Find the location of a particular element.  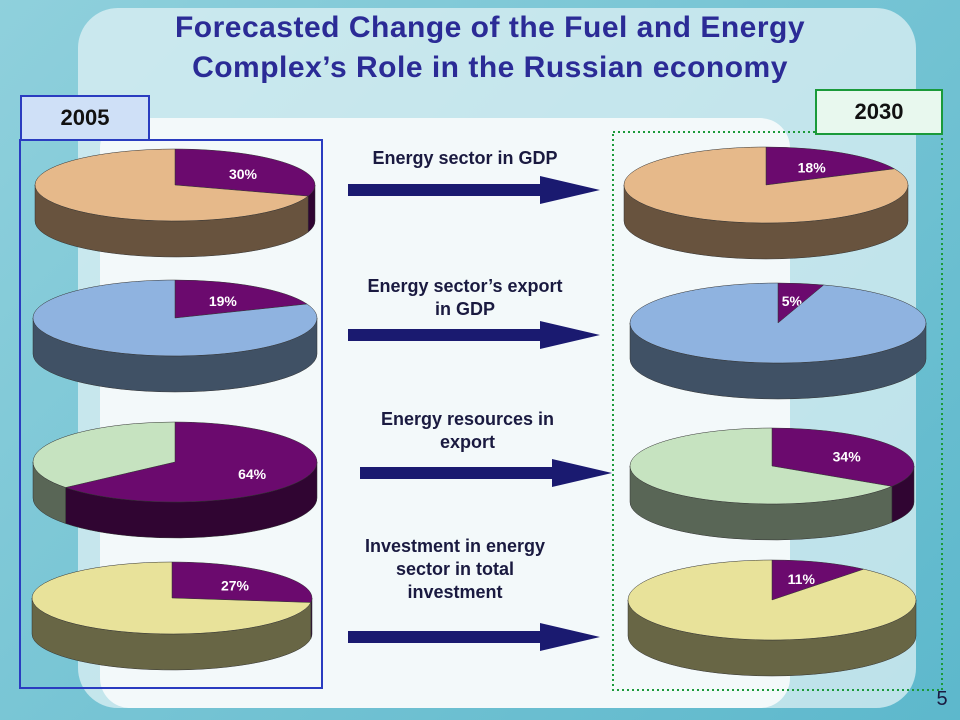

pie-label: 30% is located at coordinates (243, 174).